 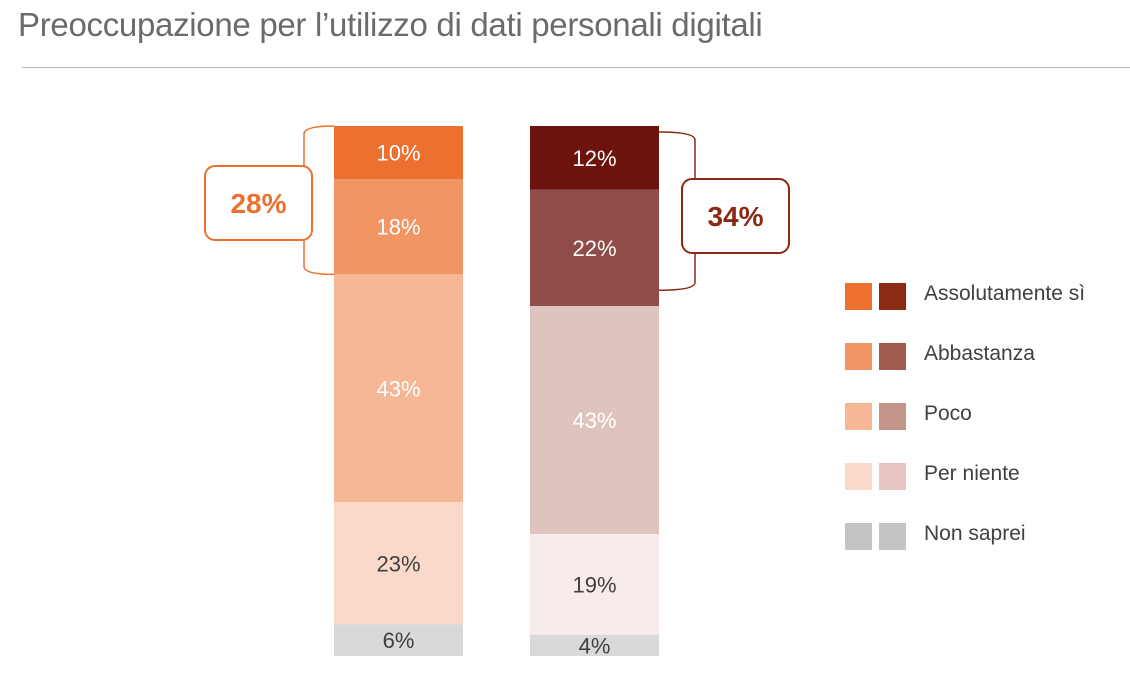 I want to click on data-label: 10%, so click(x=398, y=153).